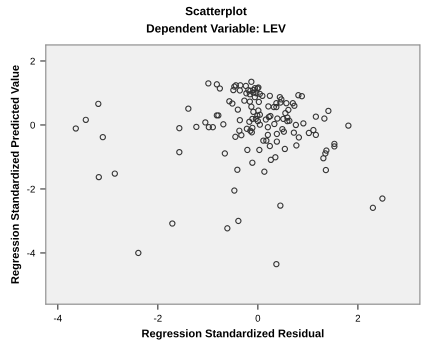 The image size is (432, 346). I want to click on y-axis-title: Regression Standardized Predicted Value, so click(16, 174).